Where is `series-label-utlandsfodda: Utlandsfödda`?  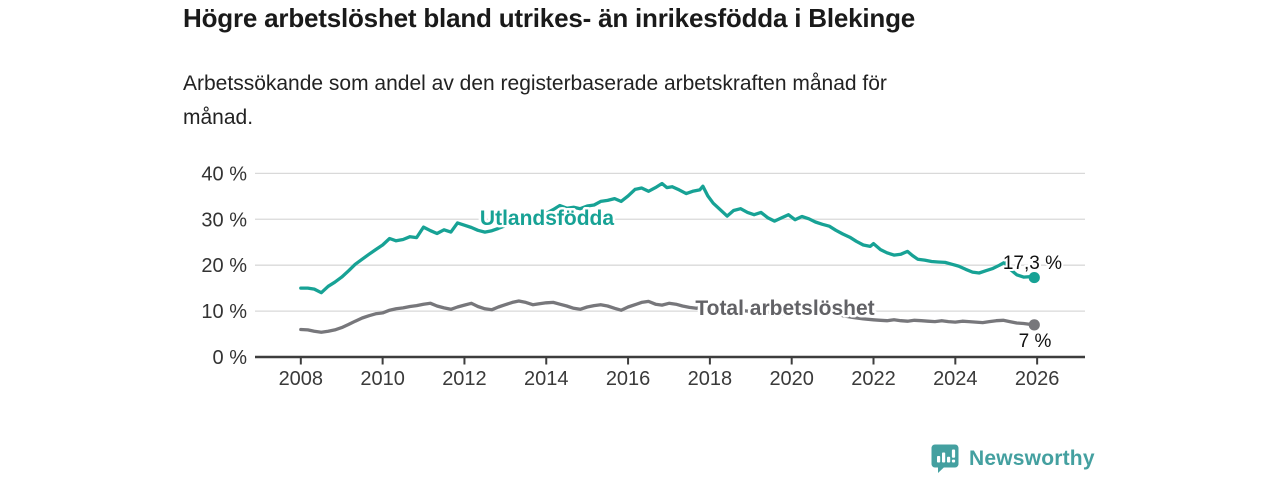
series-label-utlandsfodda: Utlandsfödda is located at coordinates (547, 218).